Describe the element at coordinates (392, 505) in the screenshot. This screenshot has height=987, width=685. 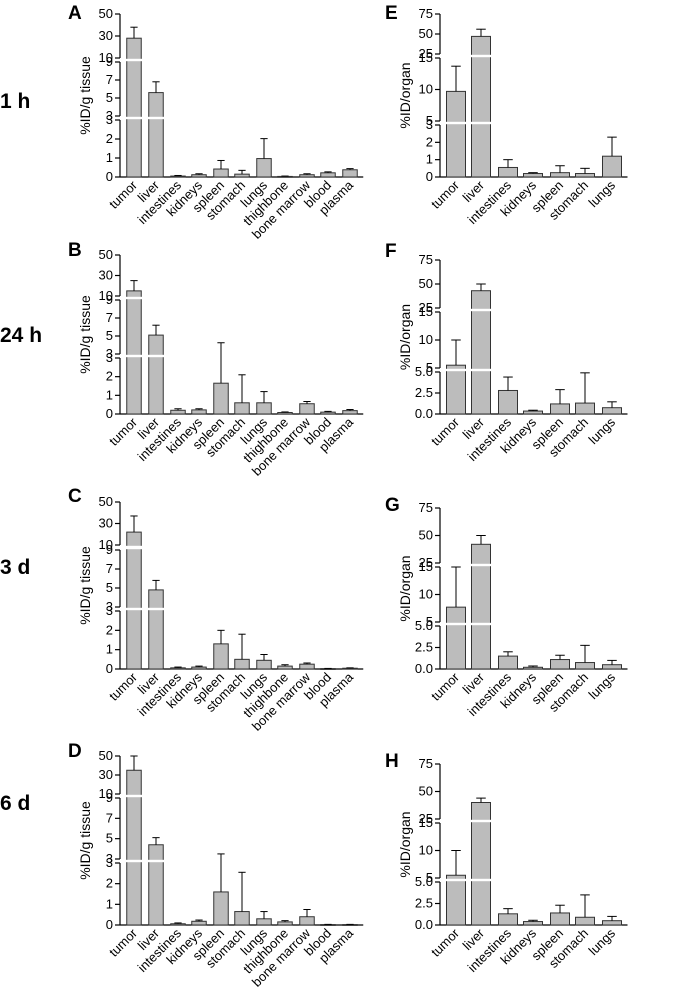
I see `panel-label-G: G` at that location.